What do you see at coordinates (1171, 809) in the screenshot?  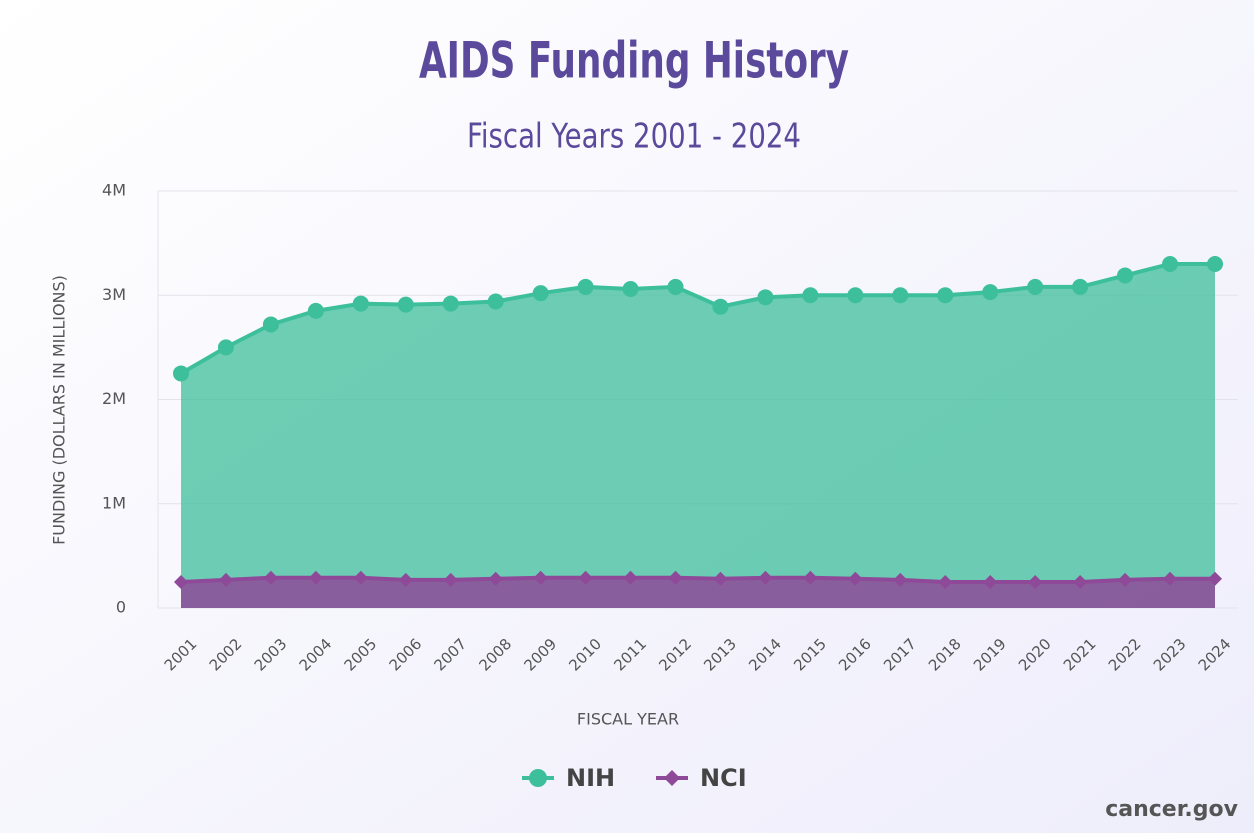 I see `source: cancer.gov` at bounding box center [1171, 809].